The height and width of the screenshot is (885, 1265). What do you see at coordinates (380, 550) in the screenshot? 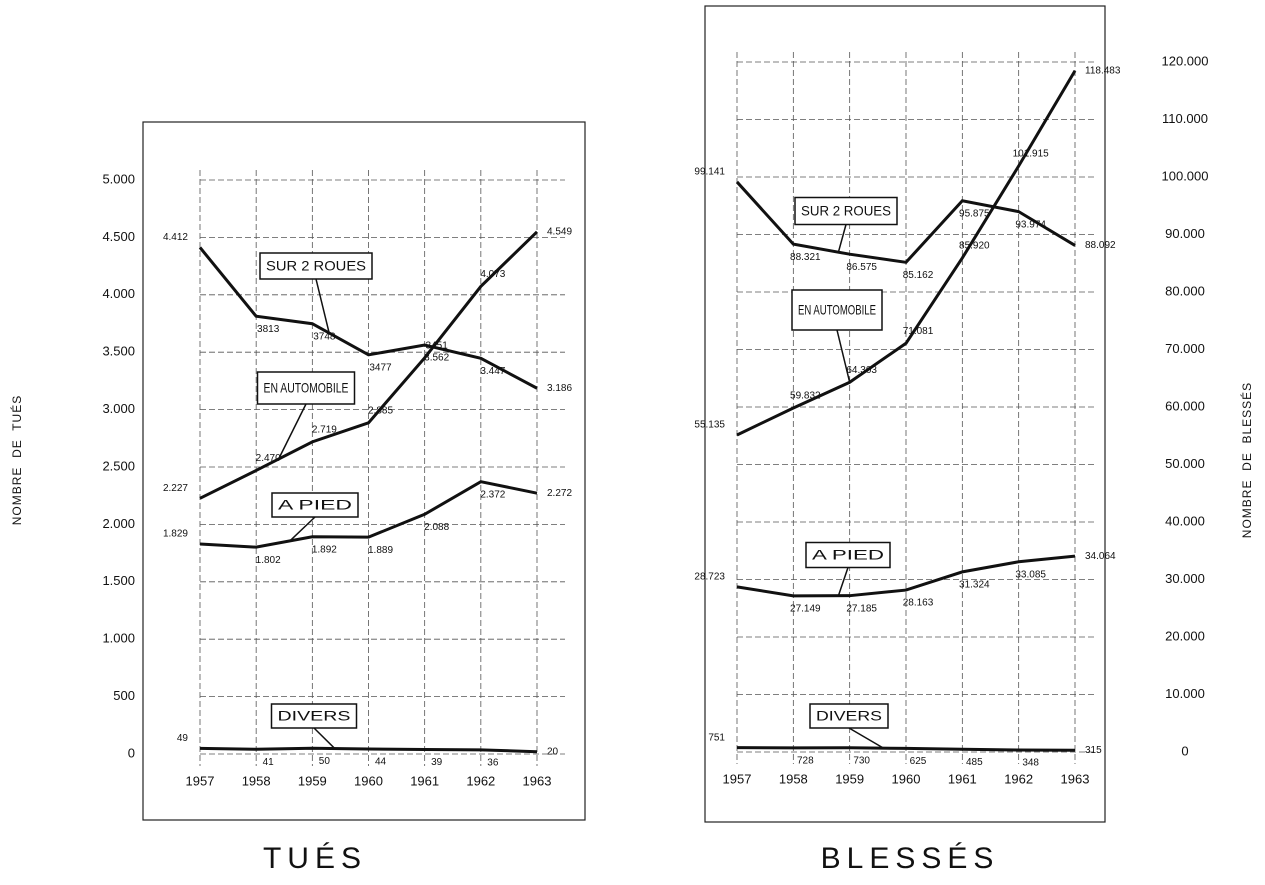
I see `value-label: 1.889` at bounding box center [380, 550].